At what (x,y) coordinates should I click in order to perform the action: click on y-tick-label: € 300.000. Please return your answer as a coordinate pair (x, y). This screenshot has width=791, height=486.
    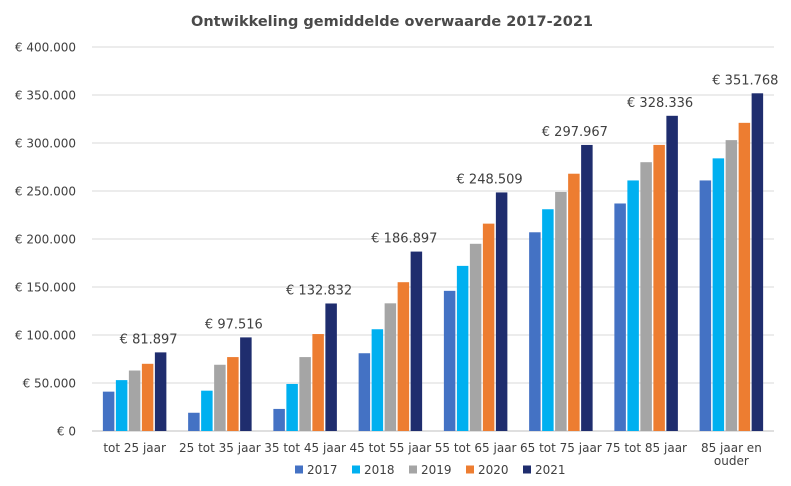
    Looking at the image, I should click on (45, 144).